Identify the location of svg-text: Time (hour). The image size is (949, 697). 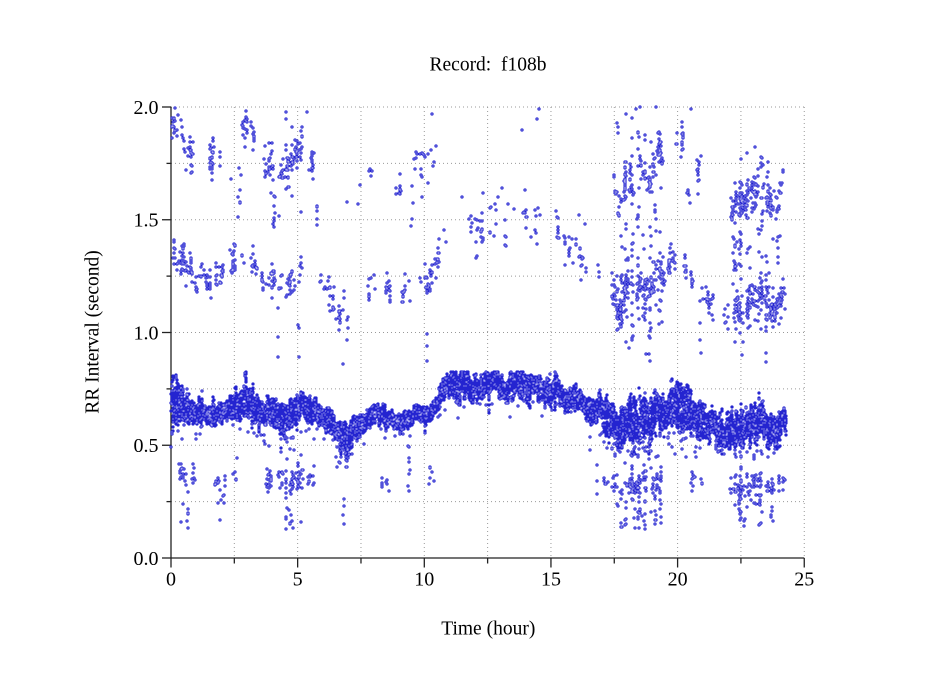
(488, 629).